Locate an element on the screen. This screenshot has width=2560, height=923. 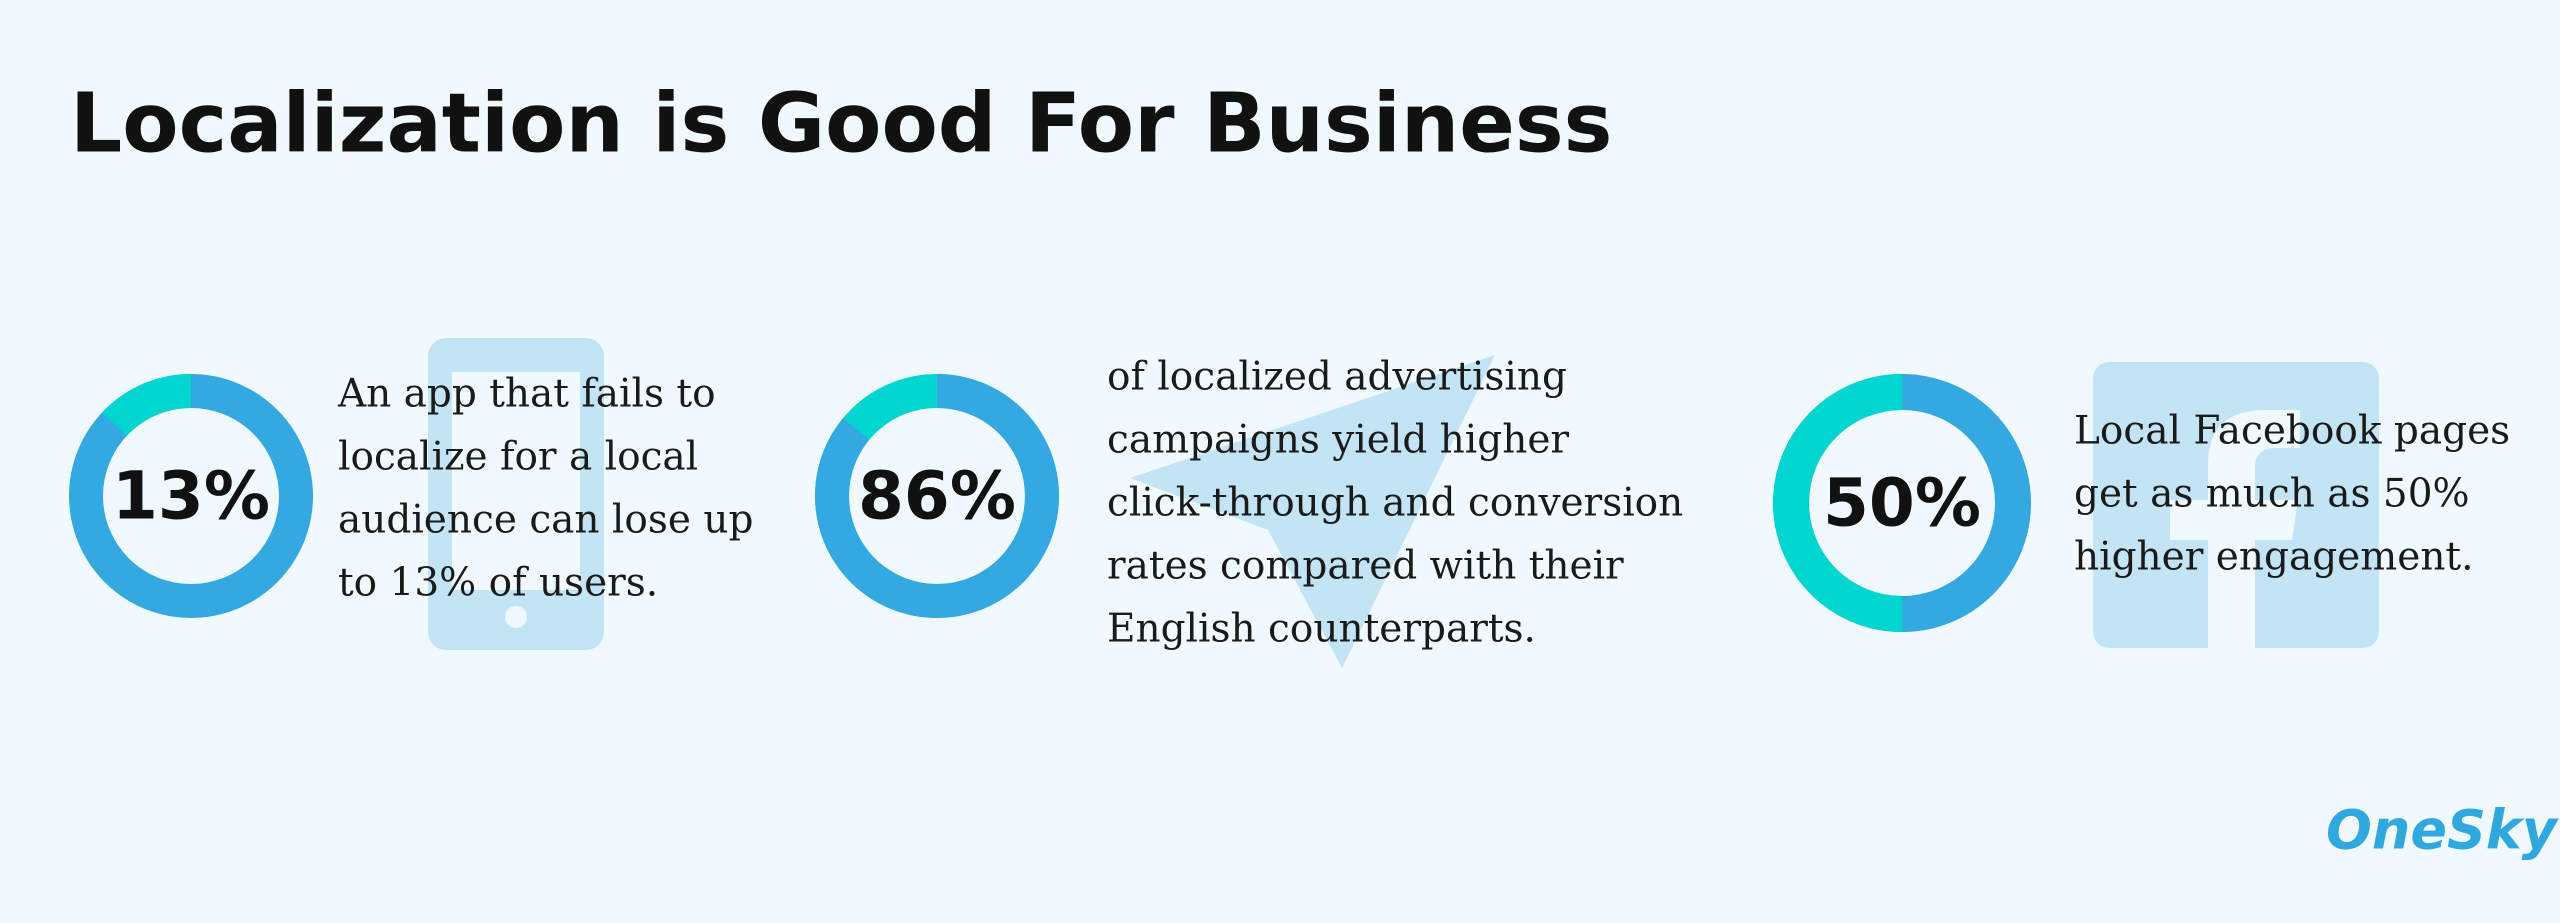
description-line: rates compared with their is located at coordinates (1365, 566).